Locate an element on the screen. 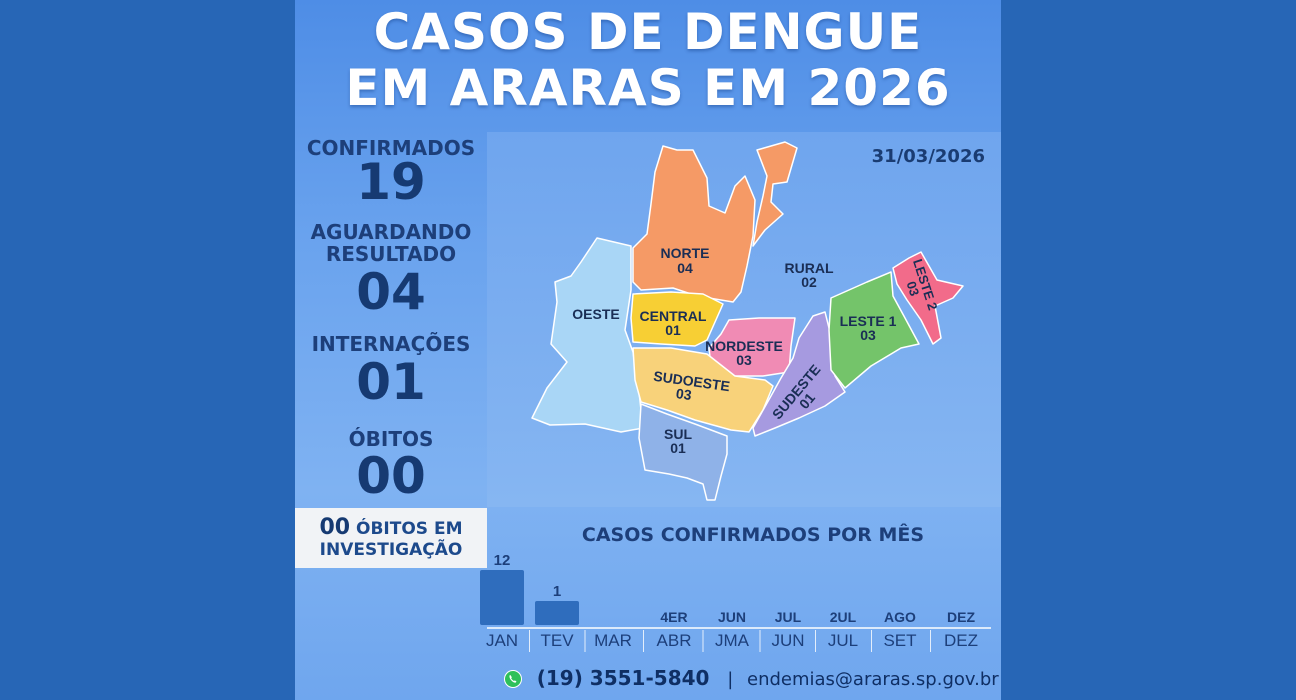 Image resolution: width=1296 pixels, height=700 pixels. region-norte is located at coordinates (694, 224).